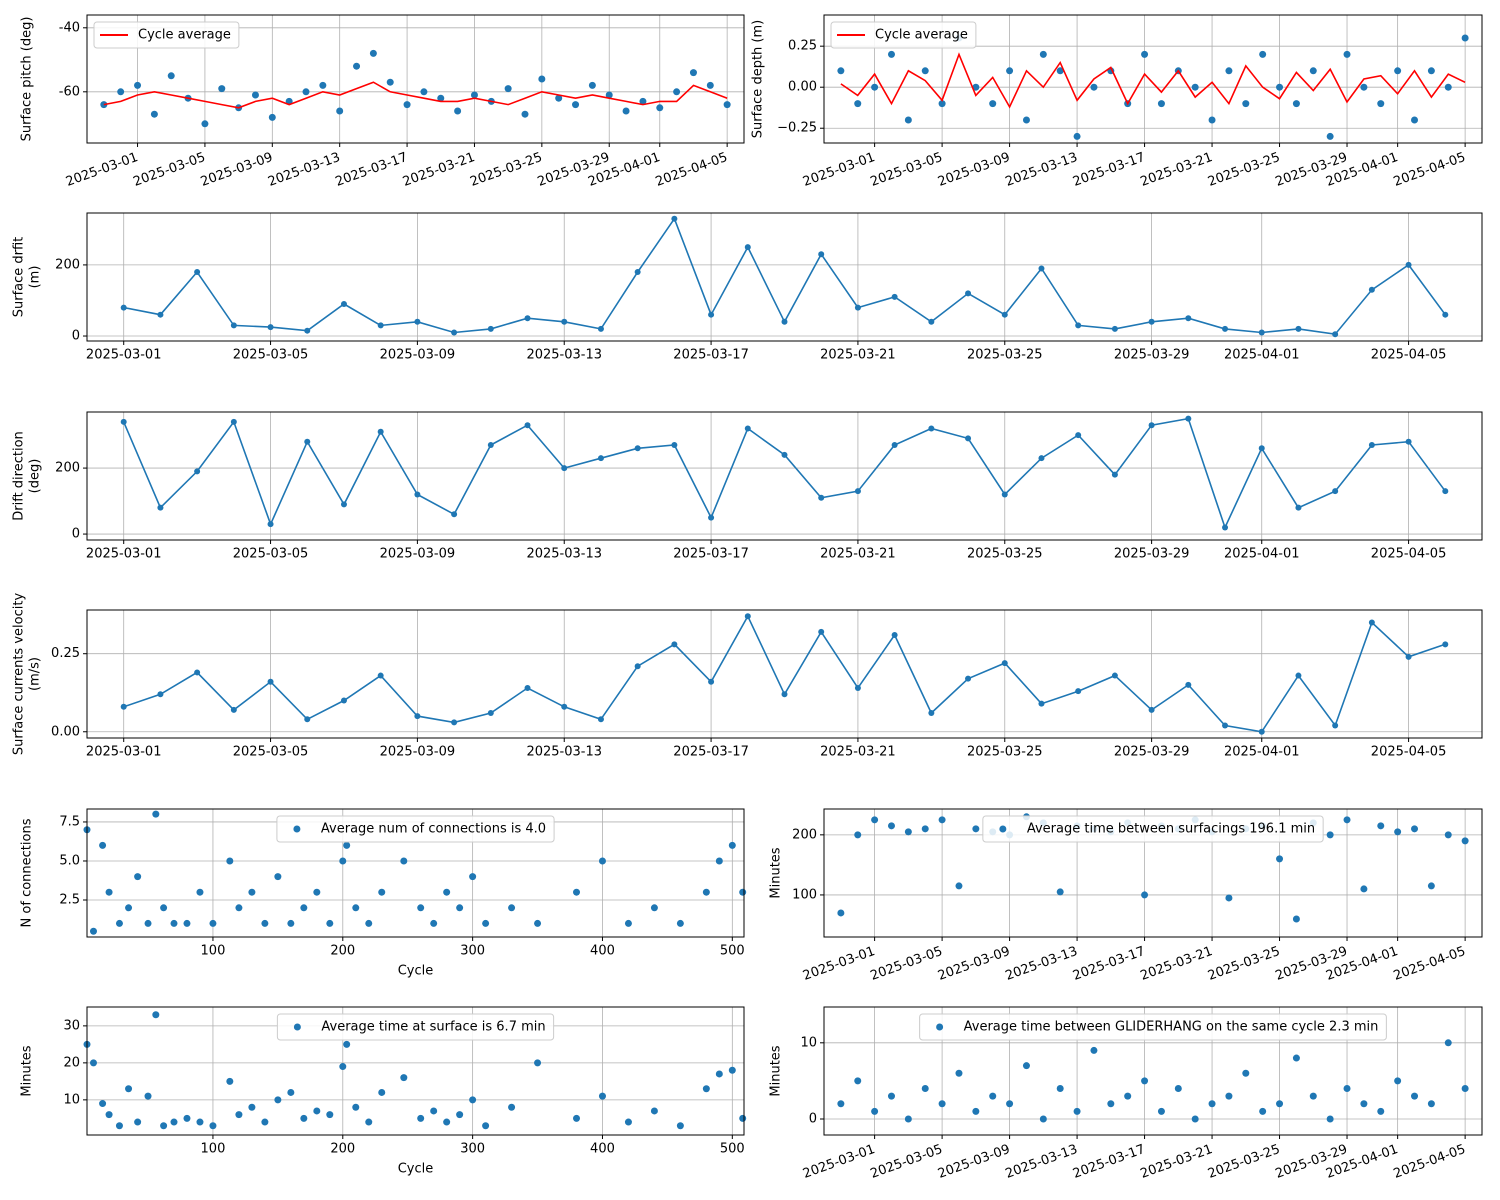 Image resolution: width=1500 pixels, height=1200 pixels. Describe the element at coordinates (416, 971) in the screenshot. I see `x-axis-label: Cycle` at that location.